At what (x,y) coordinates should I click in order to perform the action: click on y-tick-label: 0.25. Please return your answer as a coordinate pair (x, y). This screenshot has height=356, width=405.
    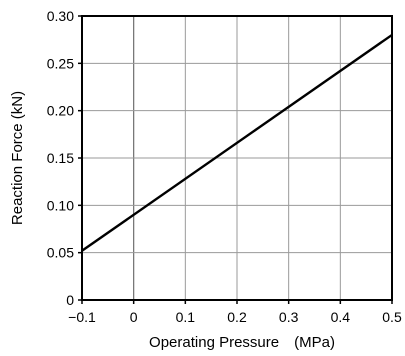
    Looking at the image, I should click on (60, 63).